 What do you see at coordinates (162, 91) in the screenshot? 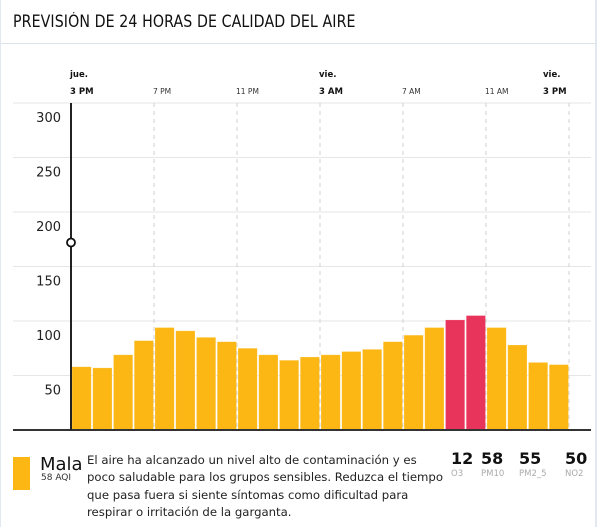
I see `x-tick-time: 7 PM` at bounding box center [162, 91].